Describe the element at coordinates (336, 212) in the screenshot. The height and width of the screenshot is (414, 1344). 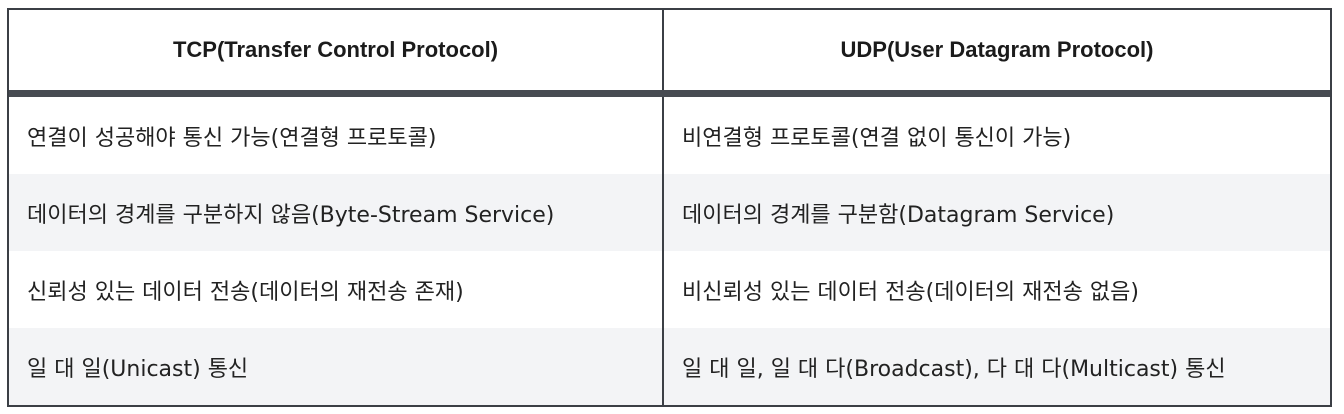
I see `tcp-cell: 데이터의 경계를 구분하지 않음(Byte-Stream Service)` at that location.